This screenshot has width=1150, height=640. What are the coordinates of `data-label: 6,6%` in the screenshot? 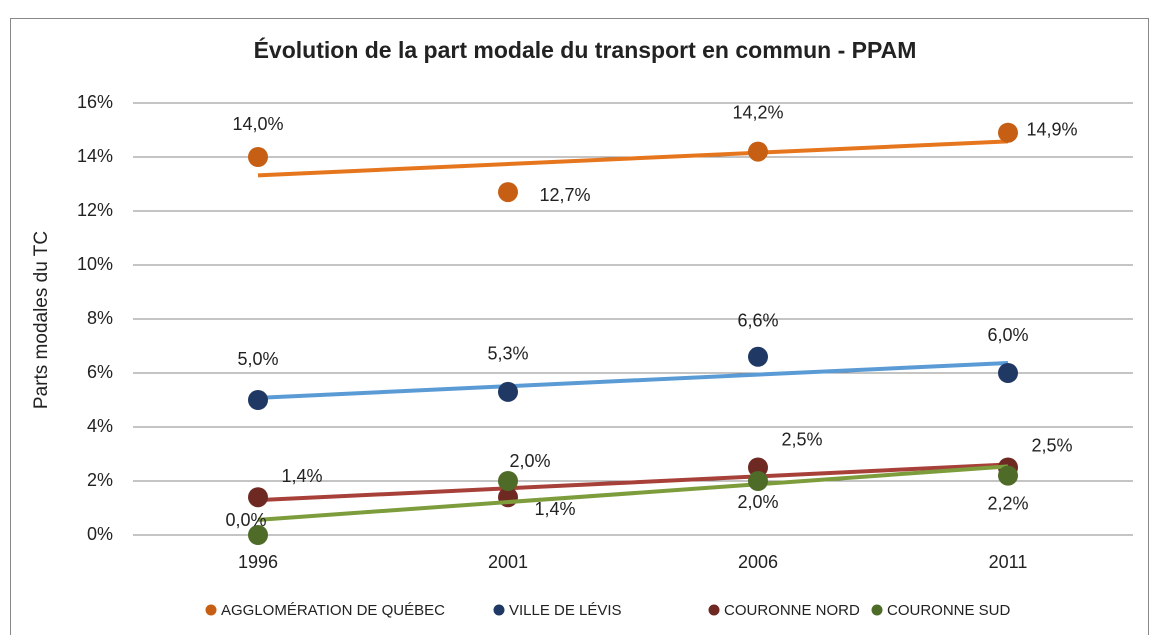 It's located at (757, 321).